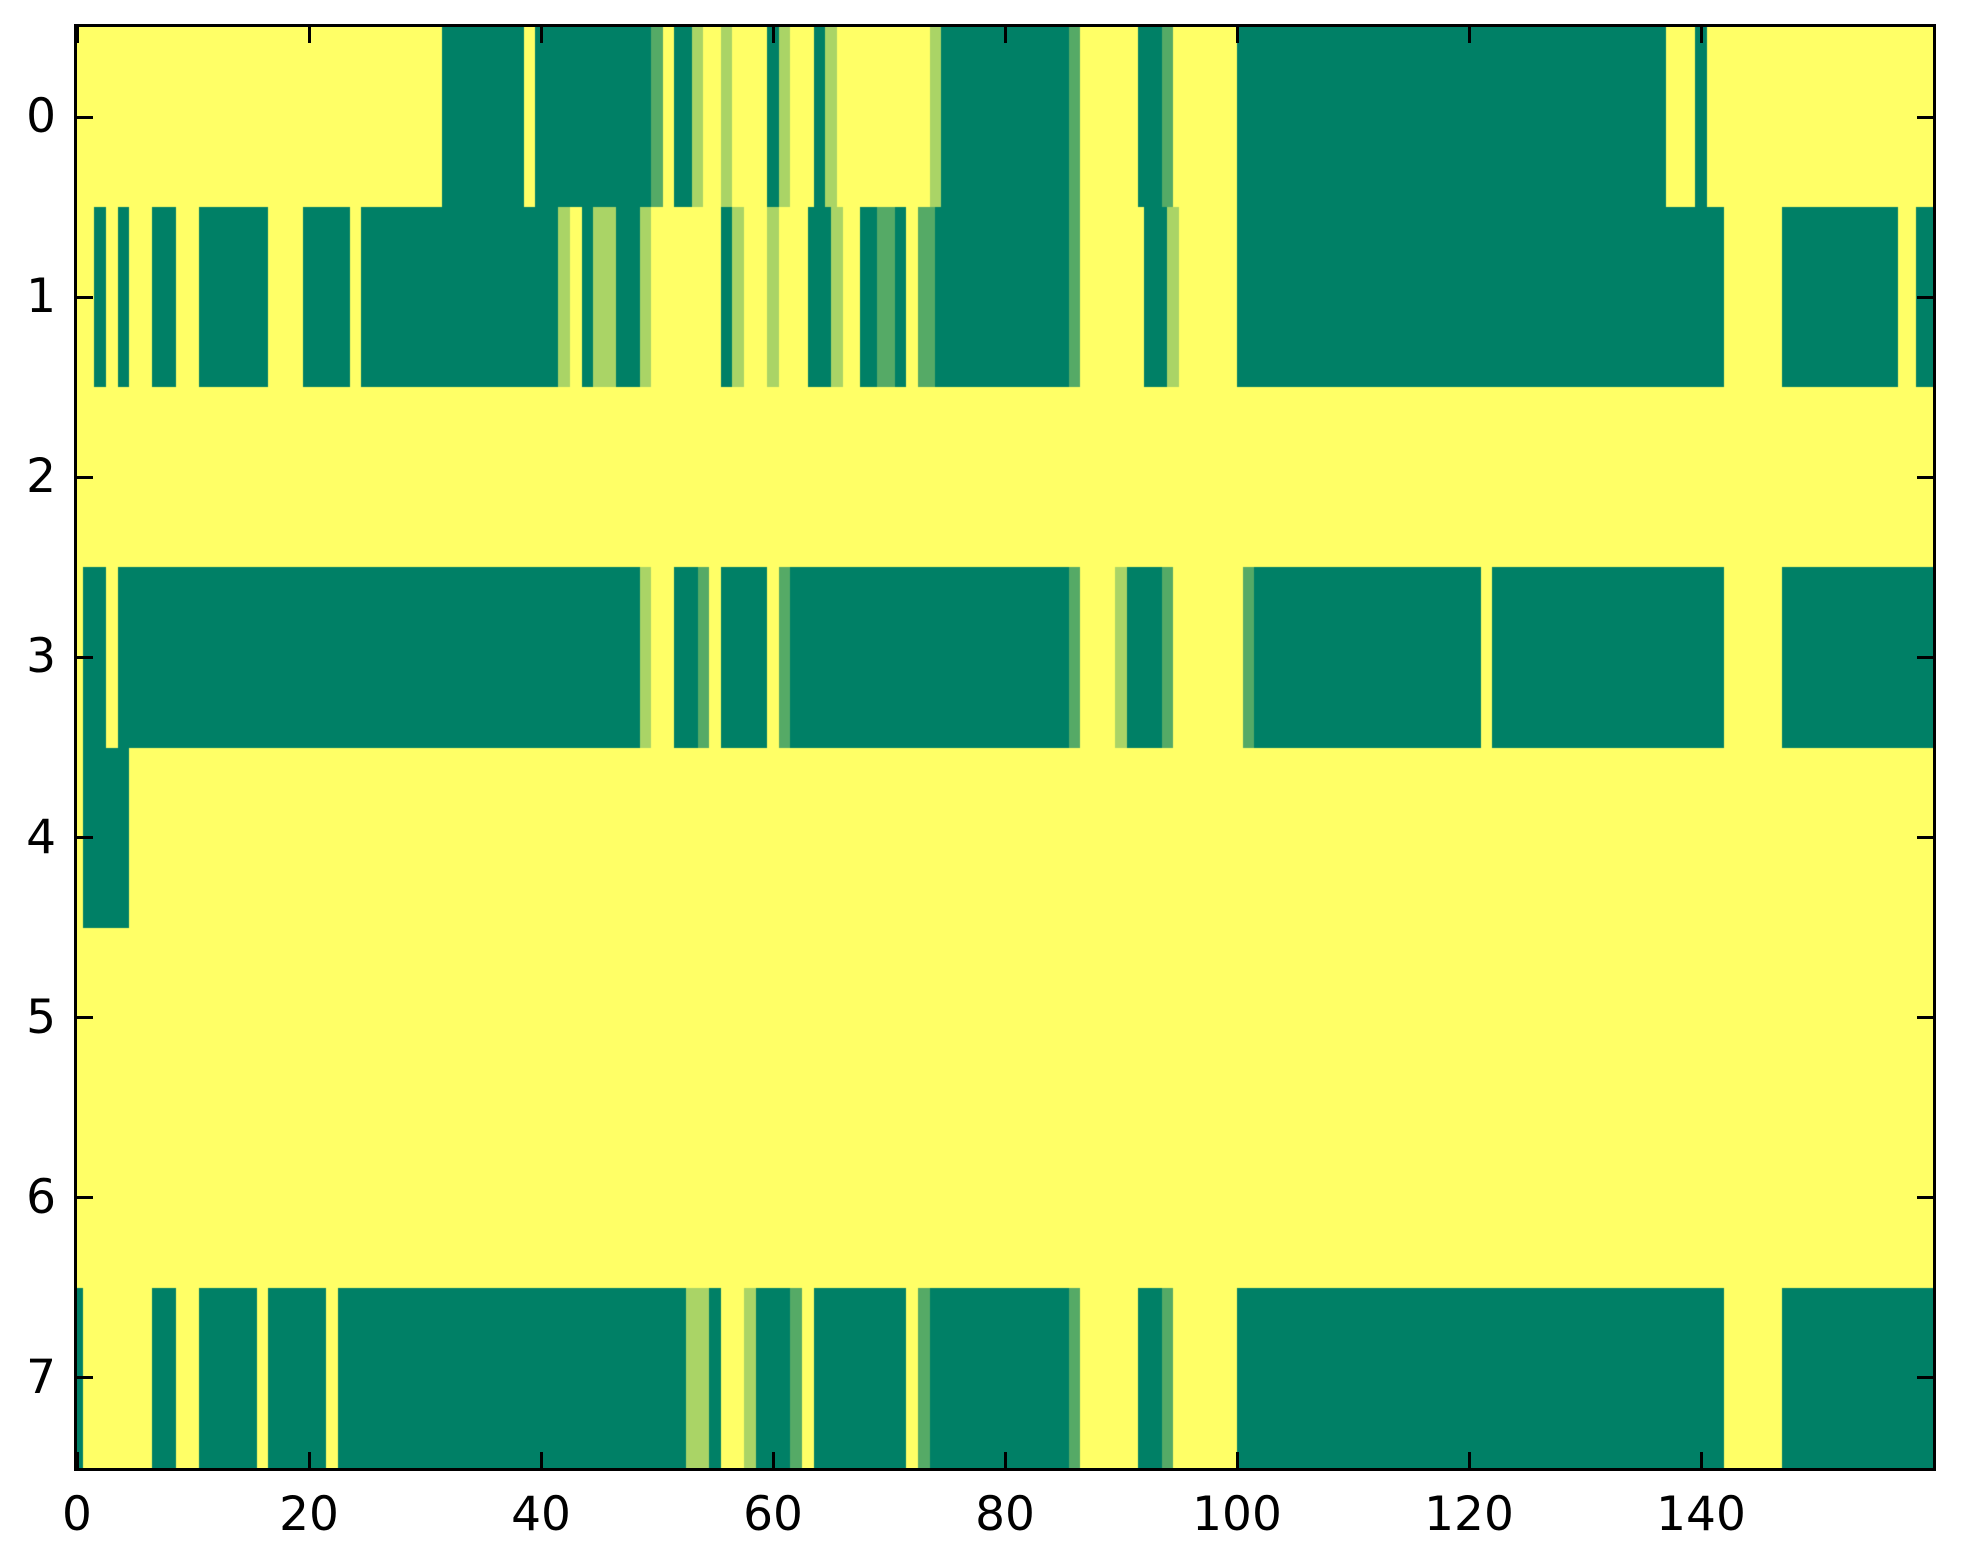  Describe the element at coordinates (1469, 1514) in the screenshot. I see `x-tick-label: 120` at that location.